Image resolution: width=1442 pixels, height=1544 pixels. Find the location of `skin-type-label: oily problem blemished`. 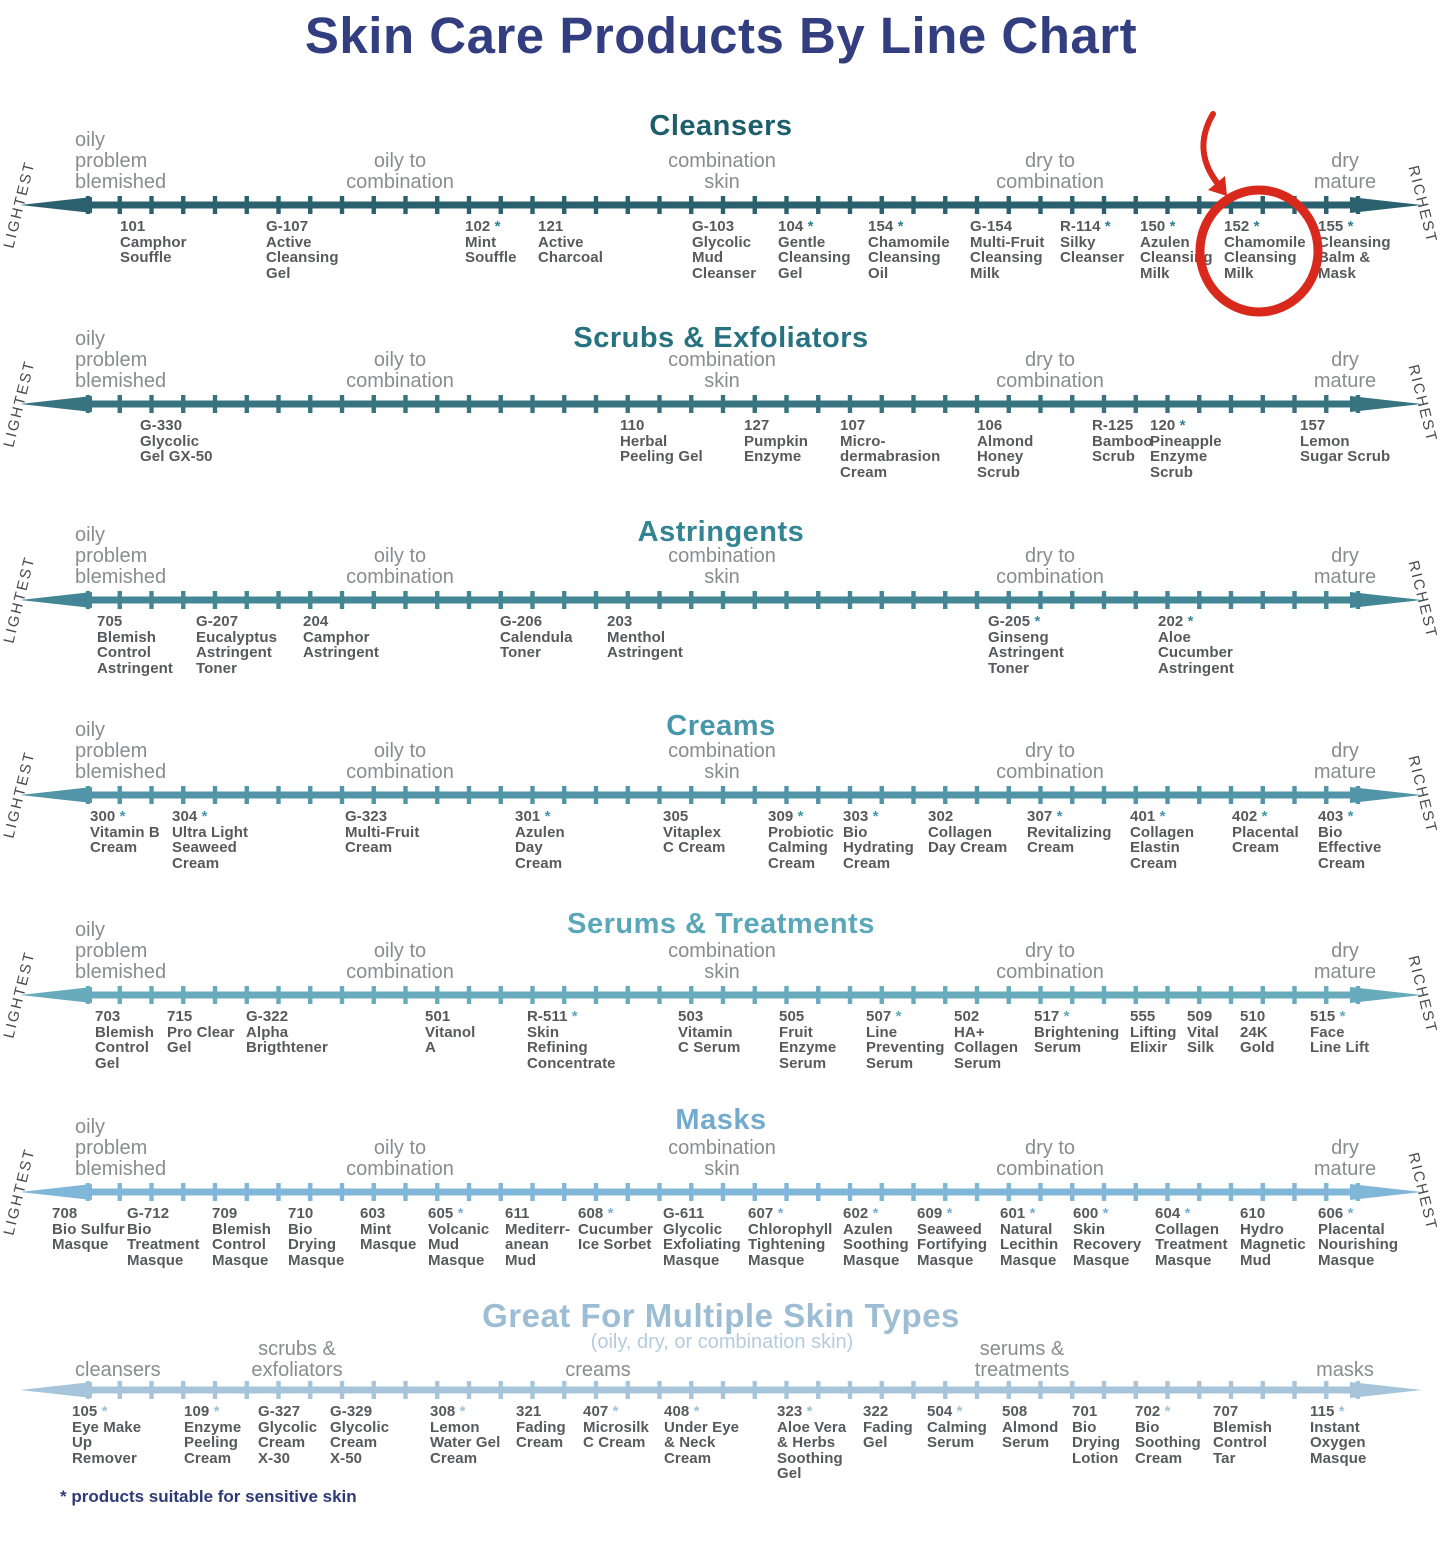

skin-type-label: oily problem blemished is located at coordinates (121, 161).